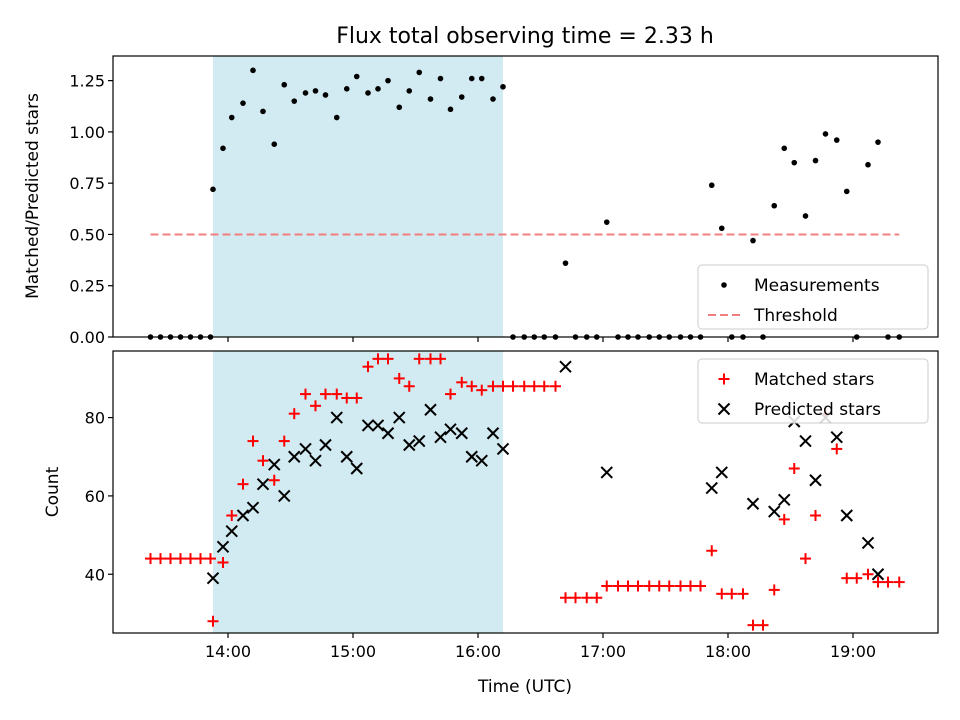  What do you see at coordinates (358, 492) in the screenshot?
I see `observing-window-span` at bounding box center [358, 492].